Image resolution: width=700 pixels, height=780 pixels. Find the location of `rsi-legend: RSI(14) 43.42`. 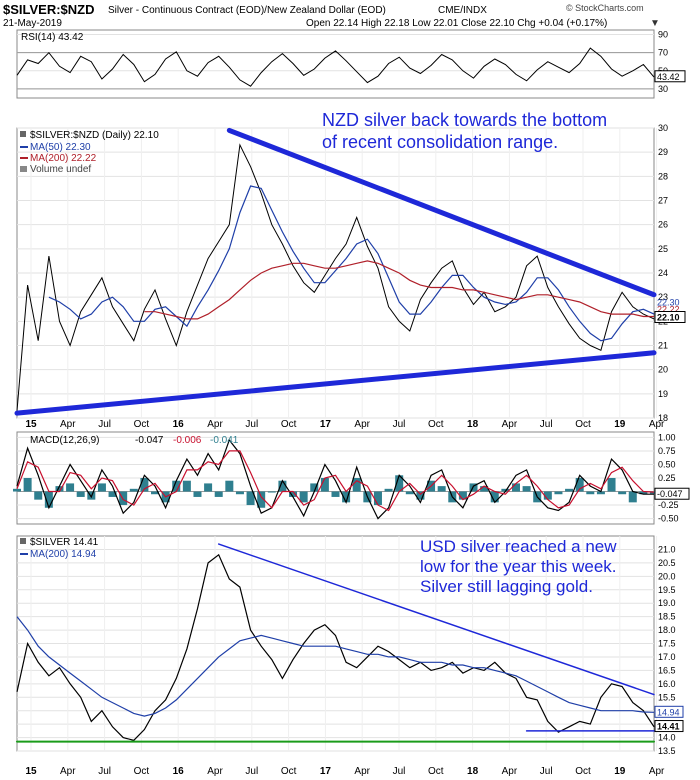

rsi-legend: RSI(14) 43.42 is located at coordinates (52, 37).